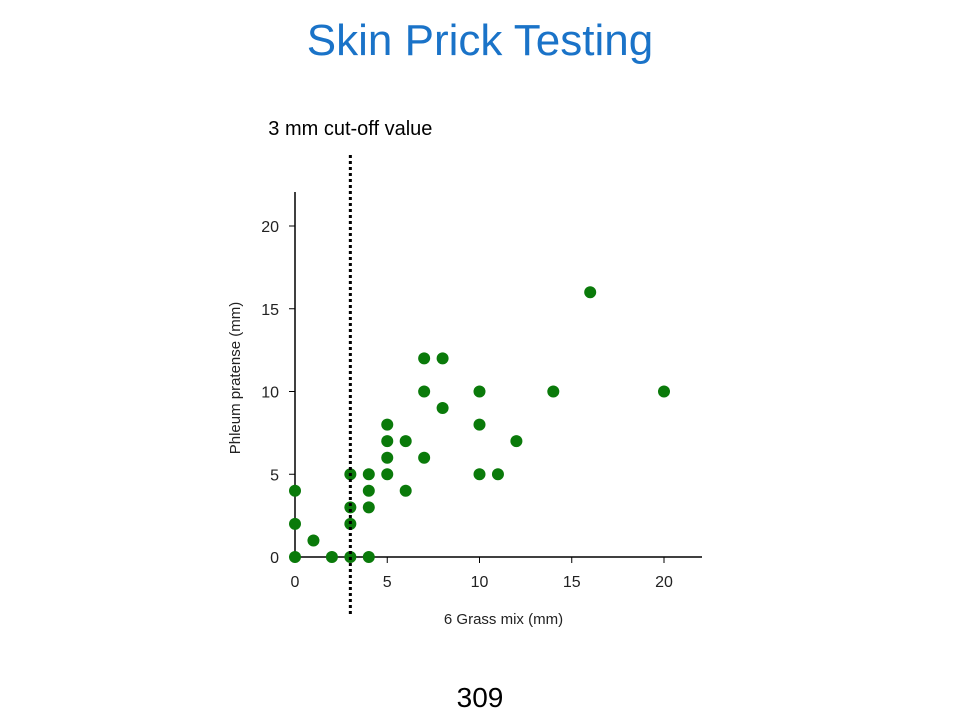  I want to click on y-tick-label: 5, so click(274, 475).